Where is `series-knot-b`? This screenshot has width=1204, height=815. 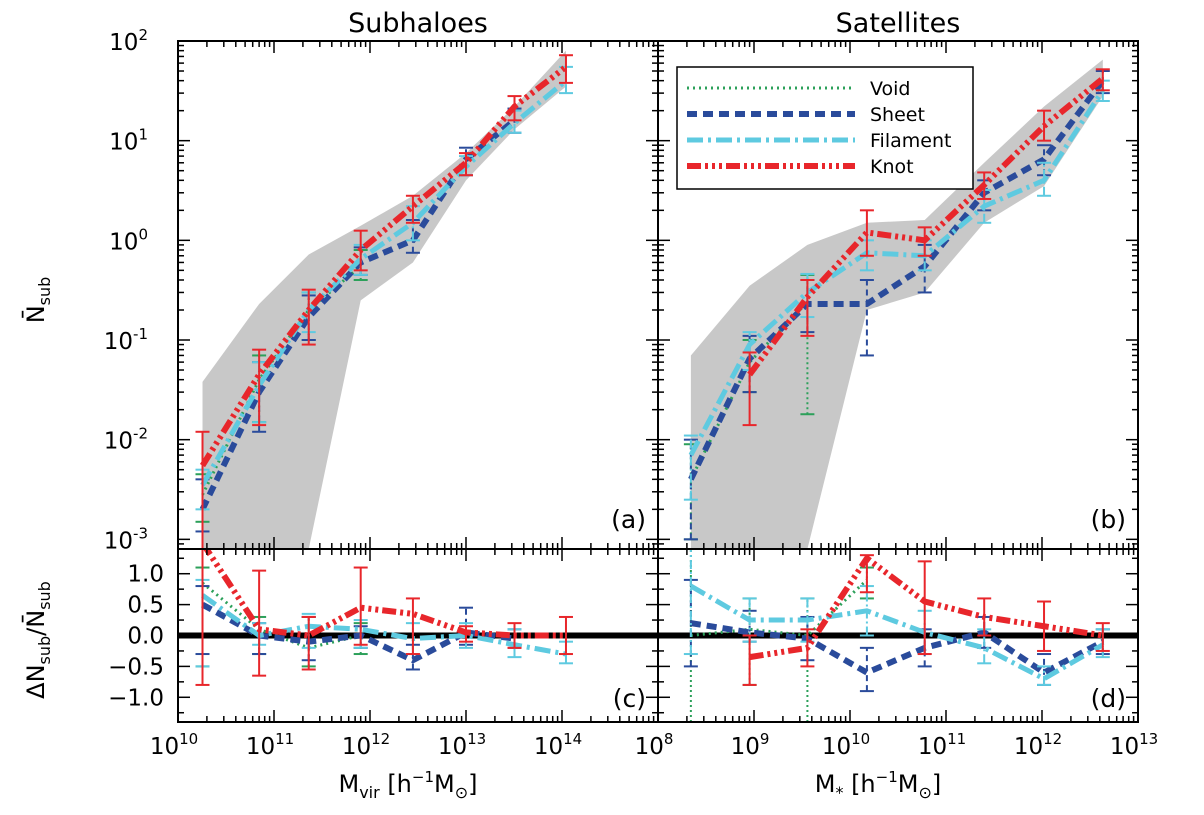
series-knot-b is located at coordinates (926, 247).